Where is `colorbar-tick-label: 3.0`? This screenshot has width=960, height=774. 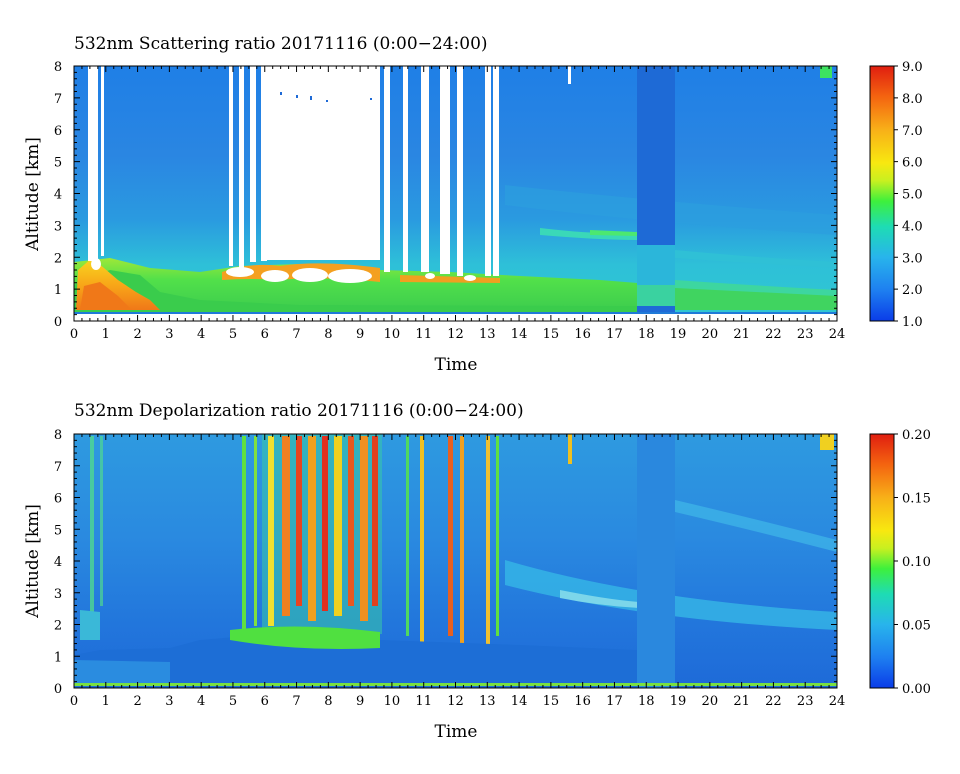
colorbar-tick-label: 3.0 is located at coordinates (912, 258).